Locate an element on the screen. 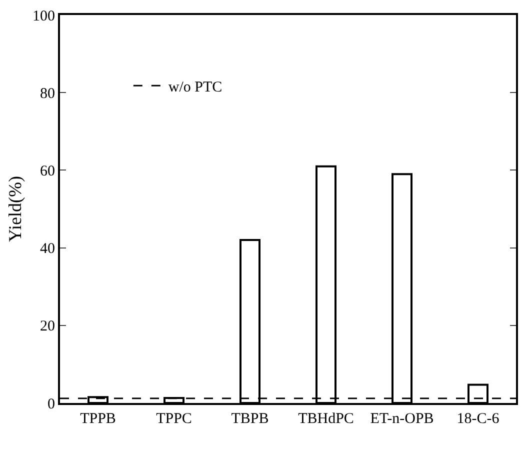 The width and height of the screenshot is (526, 449). x-tick-label: TBPB is located at coordinates (250, 419).